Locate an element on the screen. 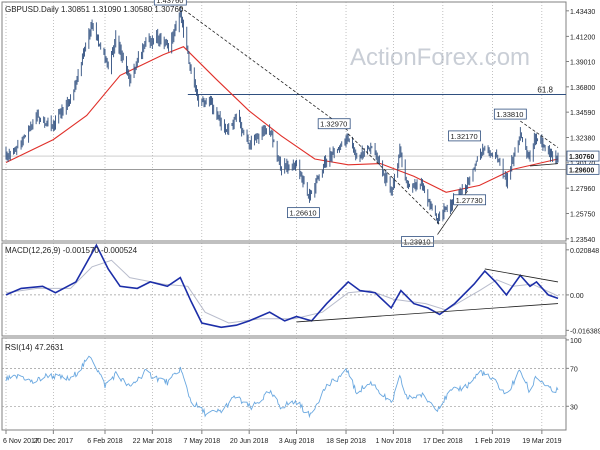 Image resolution: width=600 pixels, height=450 pixels. price-y-tick-label: 1.23540 is located at coordinates (582, 240).